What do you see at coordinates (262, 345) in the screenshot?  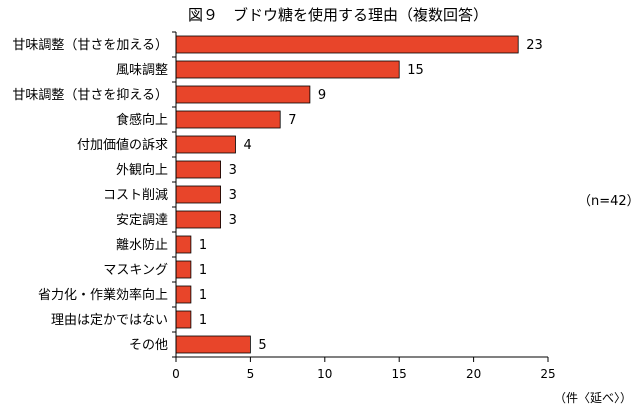 I see `value-label-13: 5` at bounding box center [262, 345].